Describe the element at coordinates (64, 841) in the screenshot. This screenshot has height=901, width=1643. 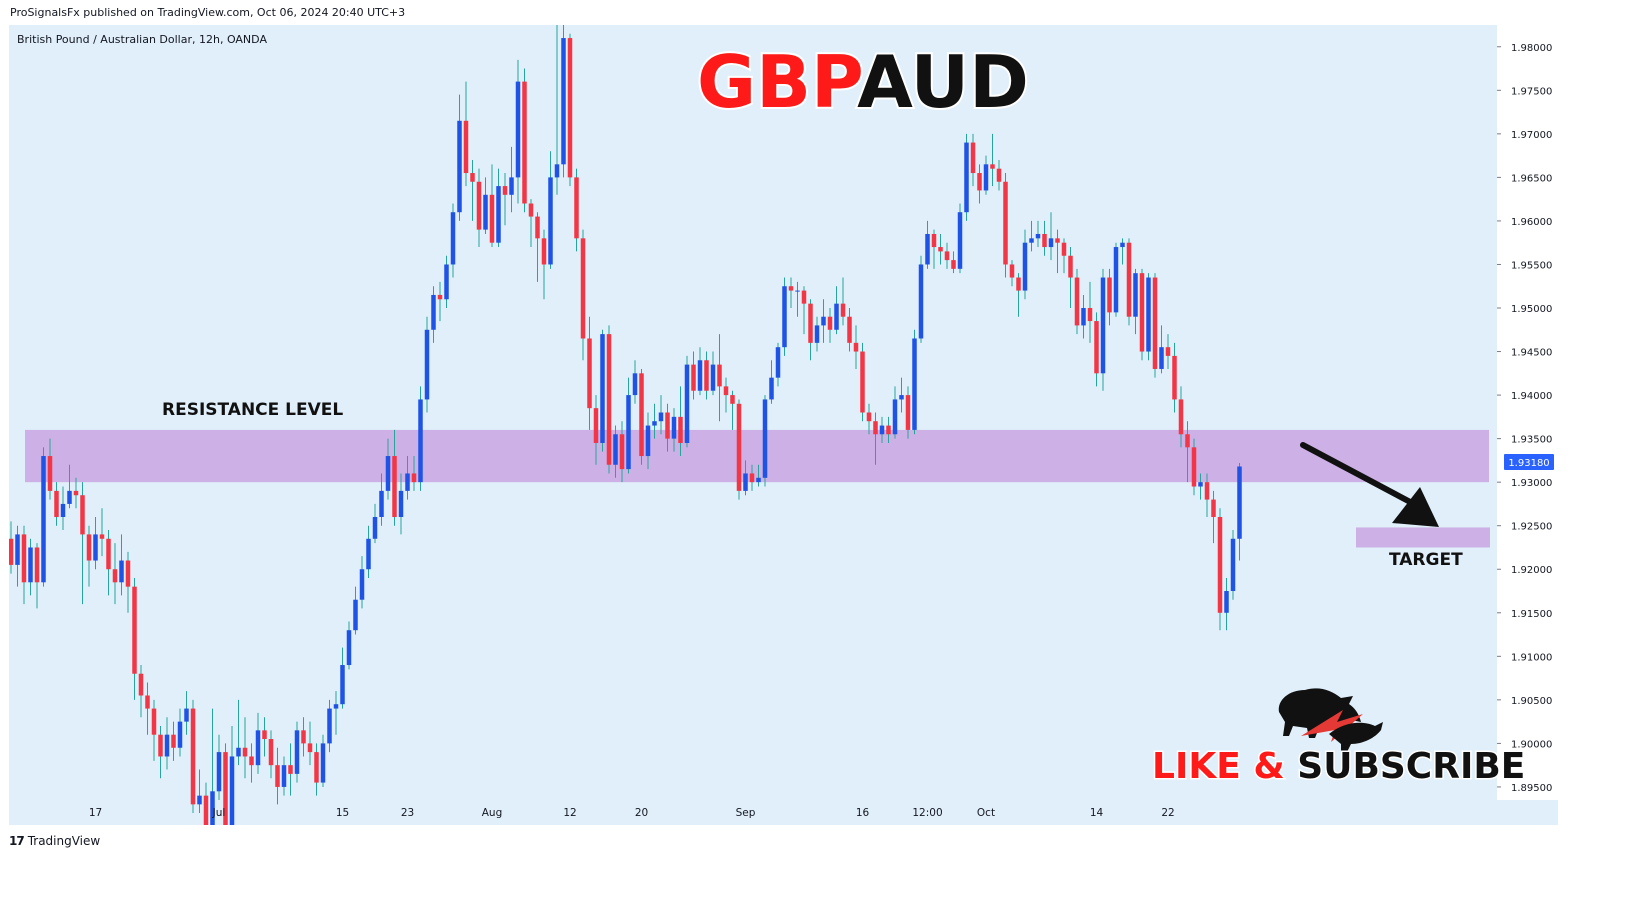
I see `footer-brand: TradingView` at that location.